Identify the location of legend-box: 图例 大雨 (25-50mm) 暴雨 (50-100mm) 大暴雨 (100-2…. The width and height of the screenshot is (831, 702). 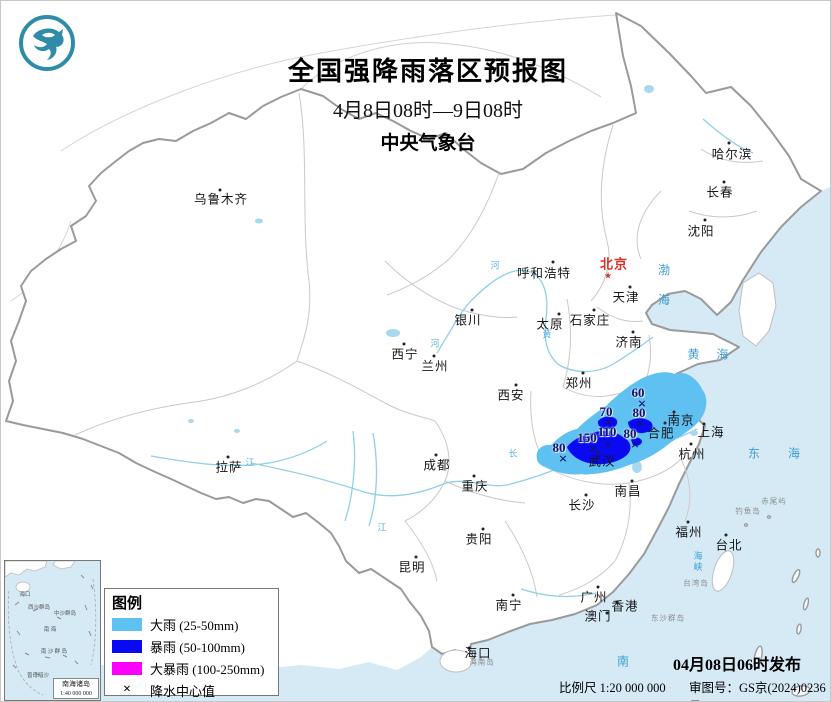
(191, 643).